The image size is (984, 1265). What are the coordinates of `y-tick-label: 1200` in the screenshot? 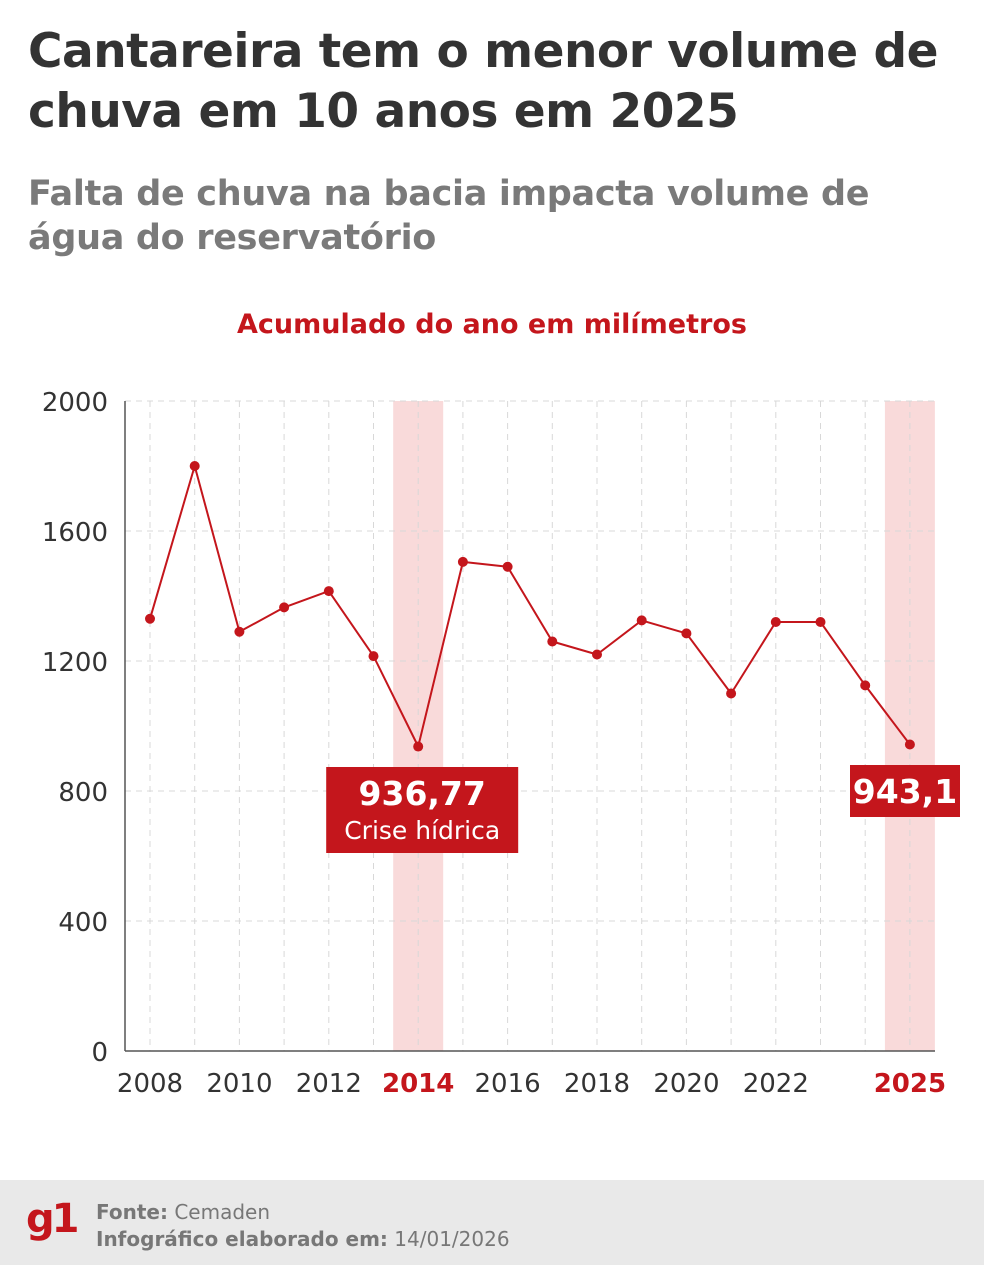 It's located at (75, 663).